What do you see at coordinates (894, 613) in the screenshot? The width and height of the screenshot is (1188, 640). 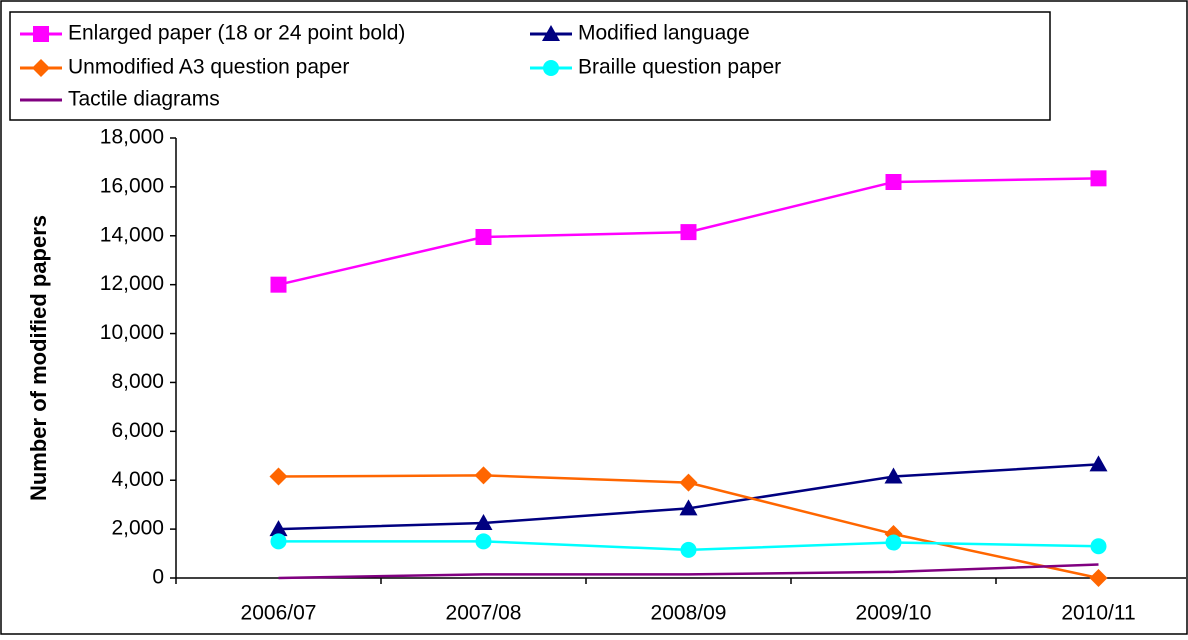 I see `x-tick-label: 2009/10` at bounding box center [894, 613].